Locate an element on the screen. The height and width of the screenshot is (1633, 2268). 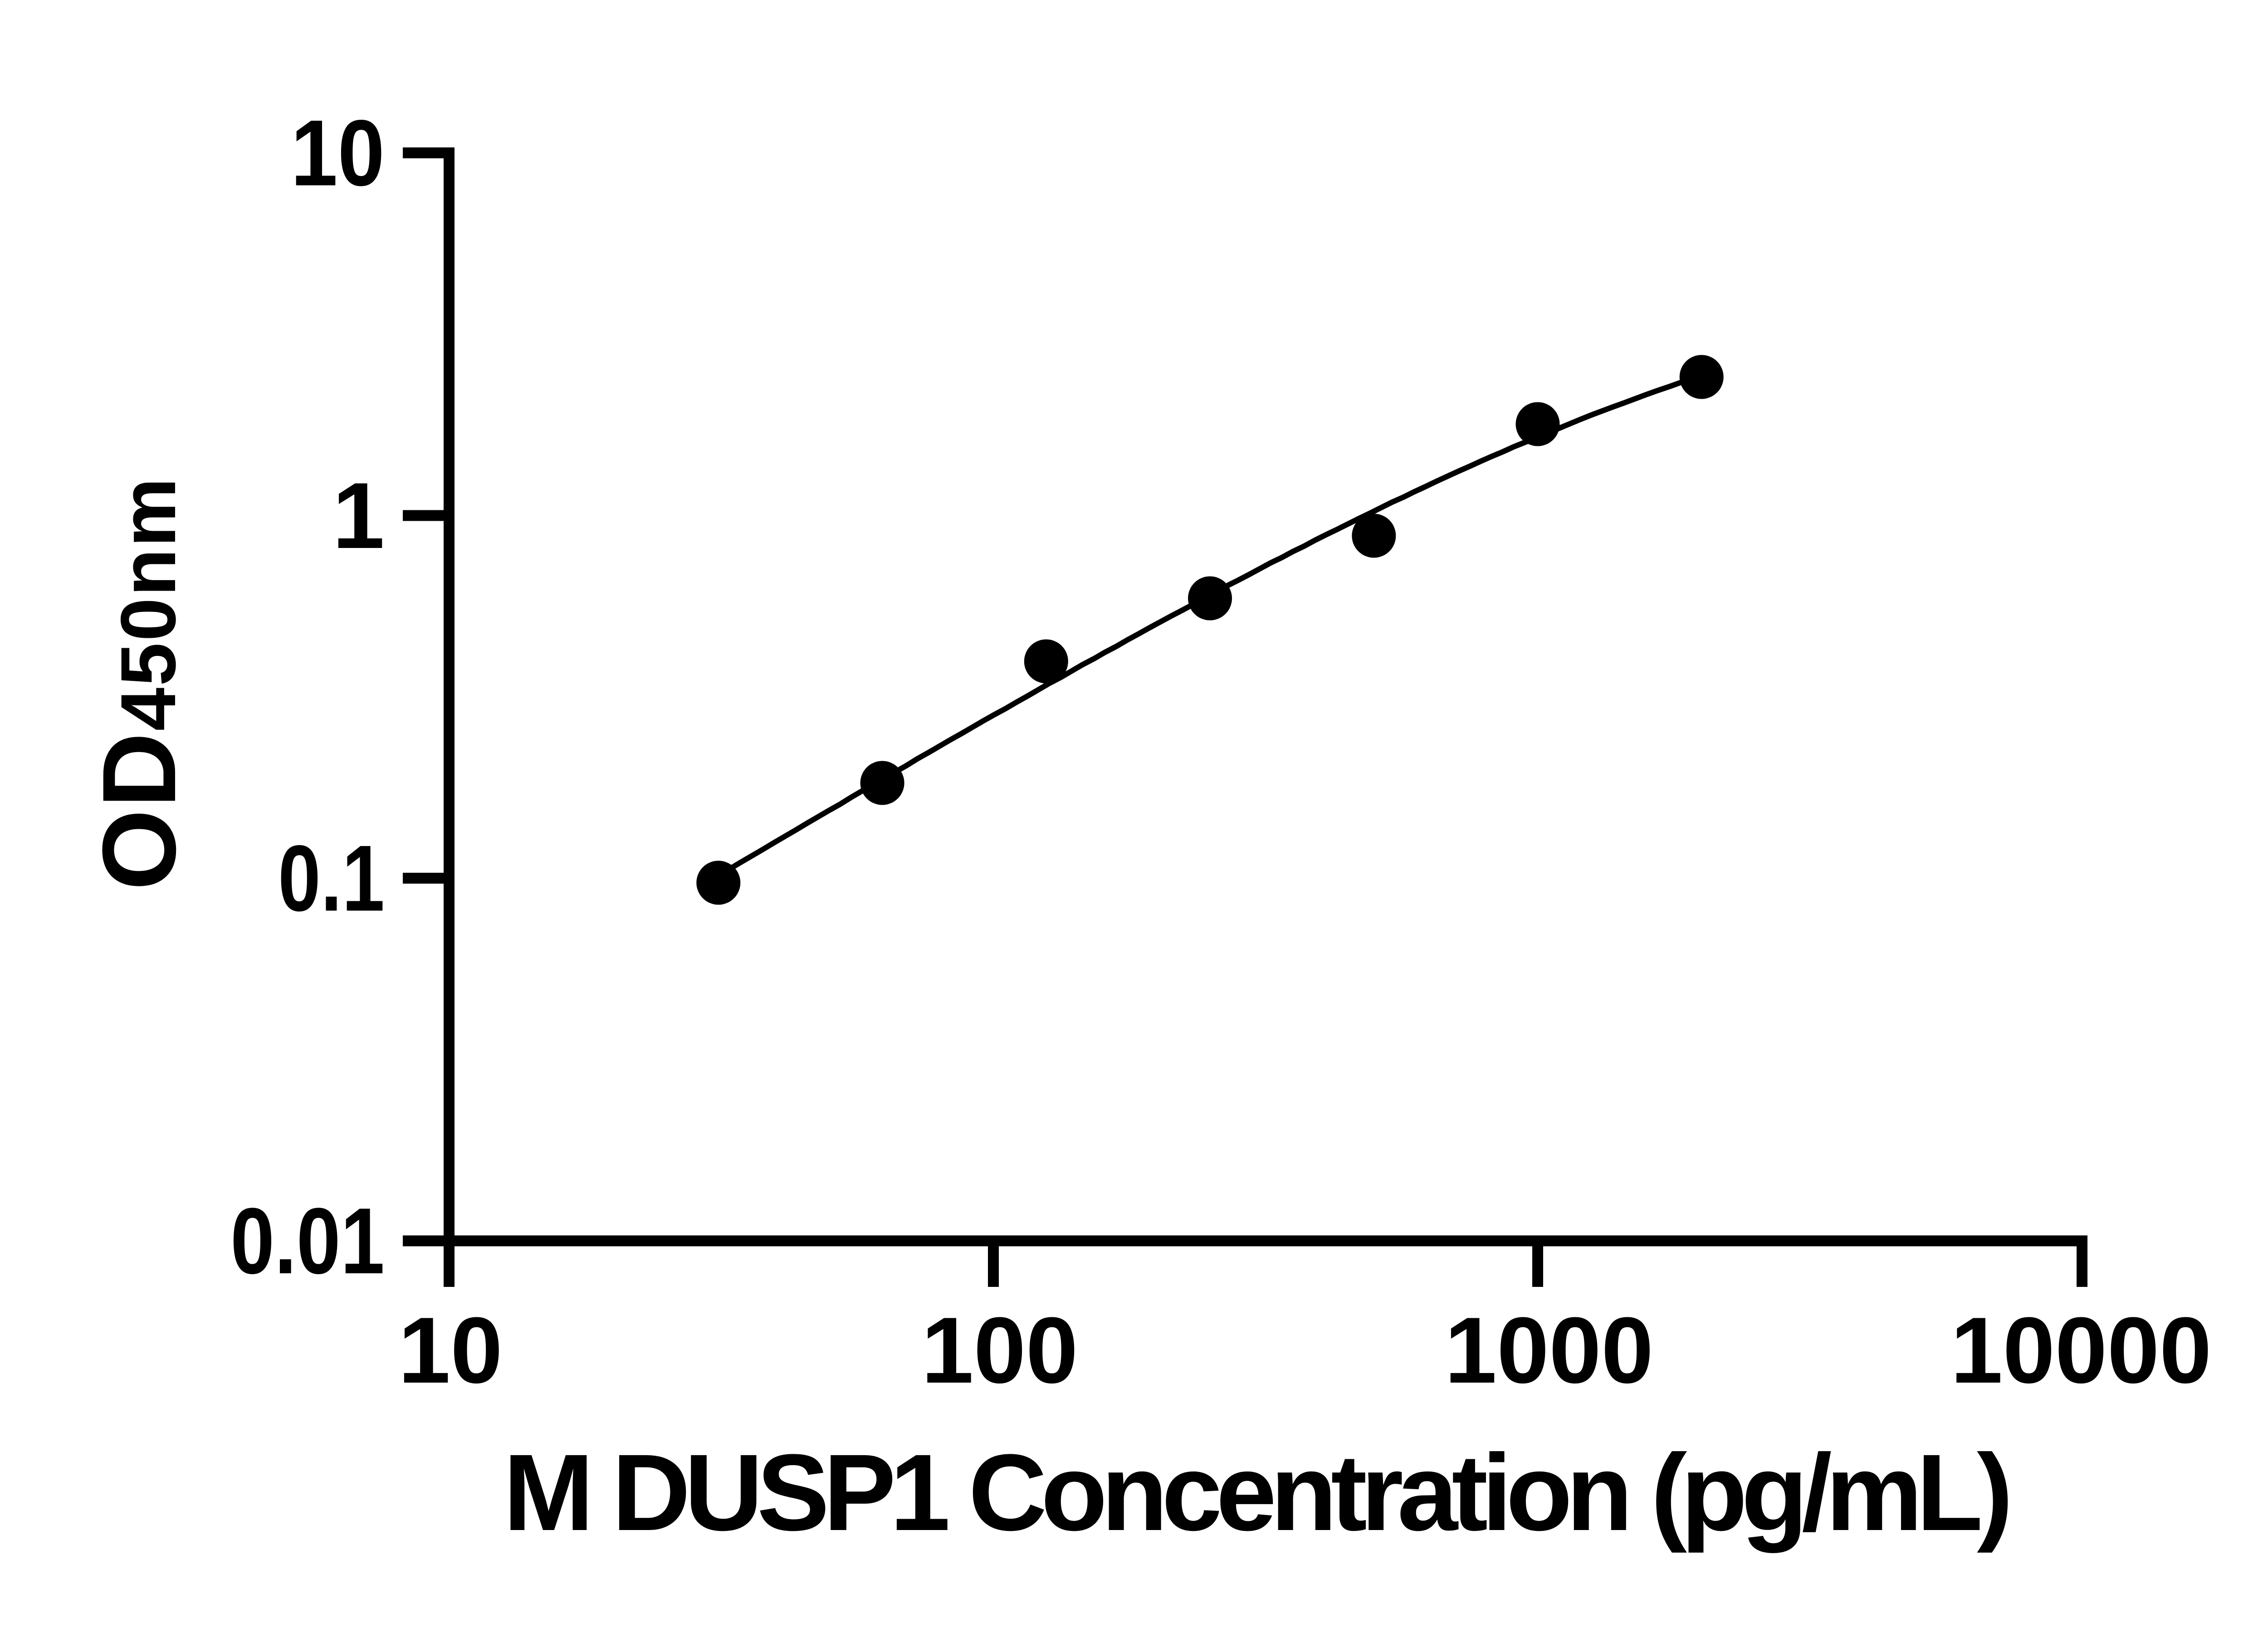
svg-text: 10000 is located at coordinates (2081, 1350).